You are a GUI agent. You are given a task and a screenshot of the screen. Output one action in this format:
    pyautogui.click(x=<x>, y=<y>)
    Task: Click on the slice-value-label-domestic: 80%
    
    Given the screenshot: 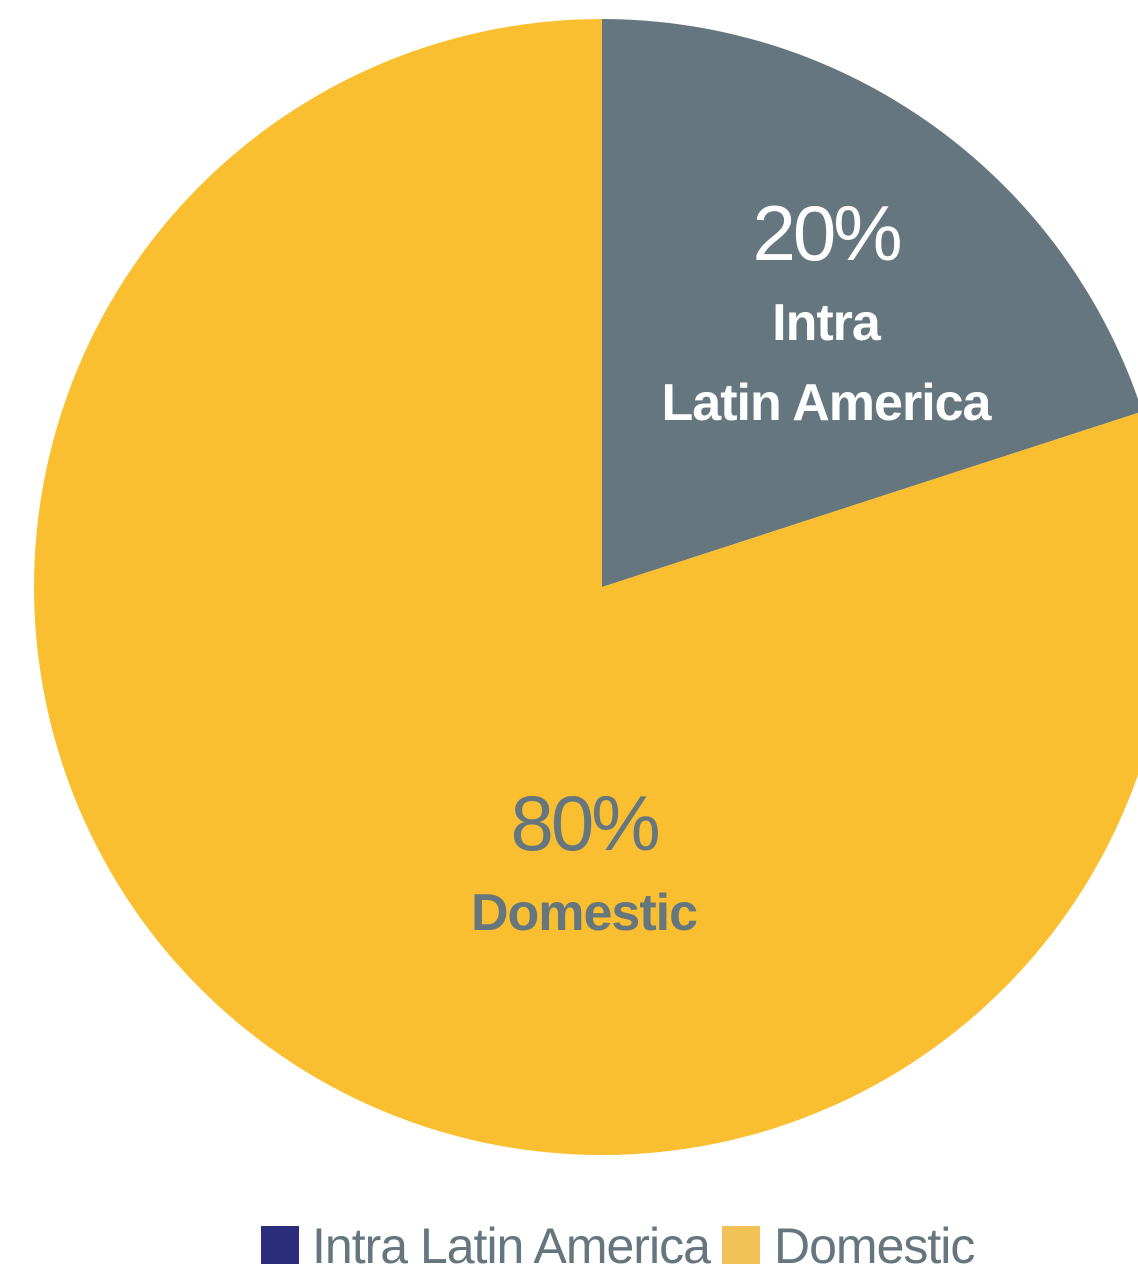 What is the action you would take?
    pyautogui.click(x=584, y=823)
    